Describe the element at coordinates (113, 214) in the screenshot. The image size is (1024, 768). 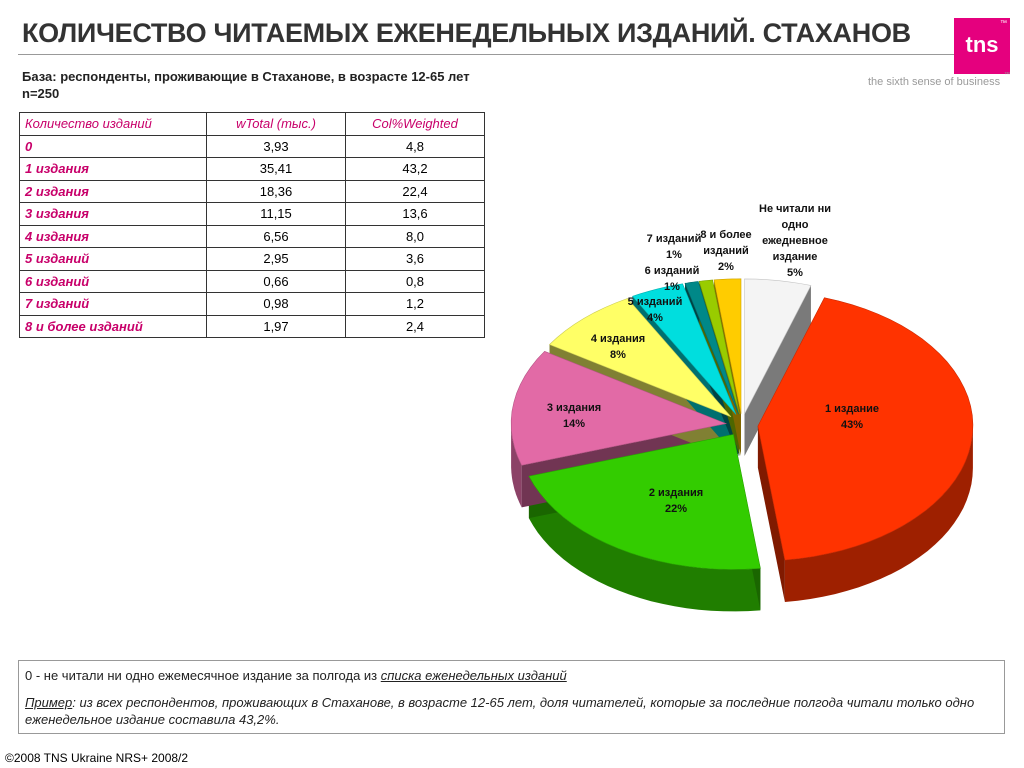
I see `table-cell: 3 издания` at that location.